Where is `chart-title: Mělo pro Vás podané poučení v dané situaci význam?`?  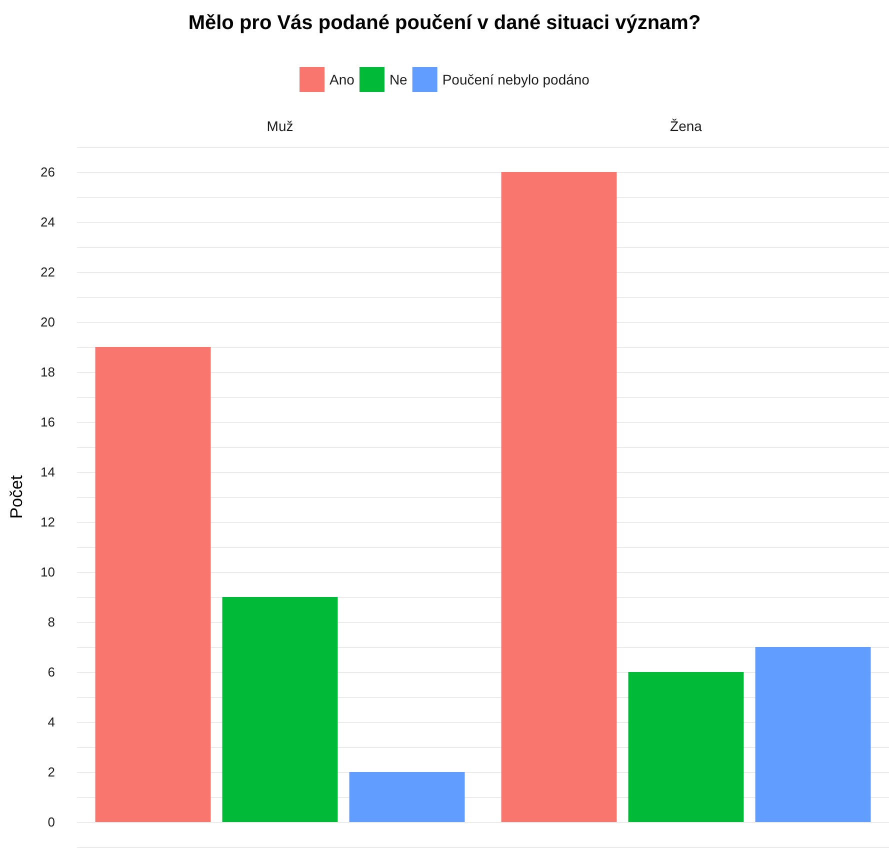
chart-title: Mělo pro Vás podané poučení v dané situaci význam? is located at coordinates (444, 23).